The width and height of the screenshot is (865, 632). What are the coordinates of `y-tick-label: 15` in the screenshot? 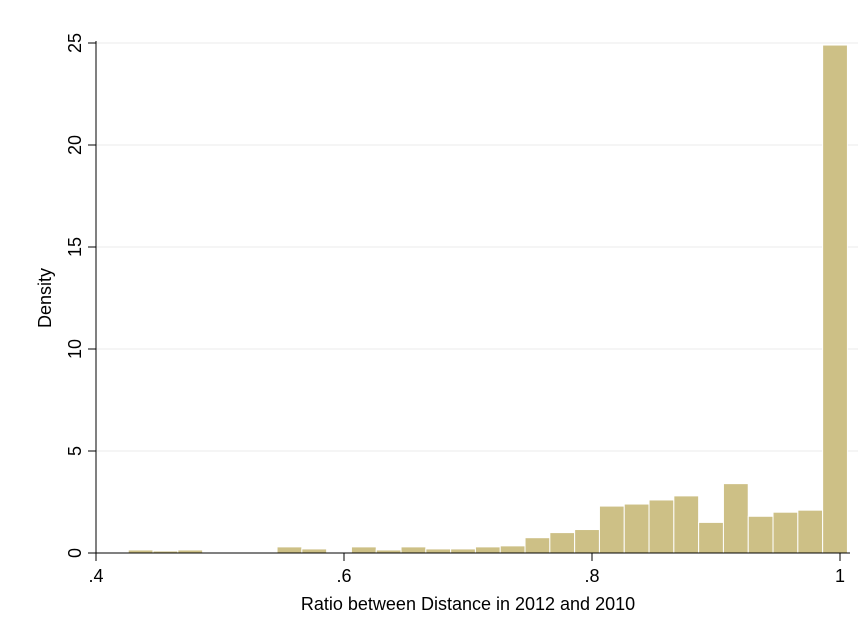 It's located at (75, 247).